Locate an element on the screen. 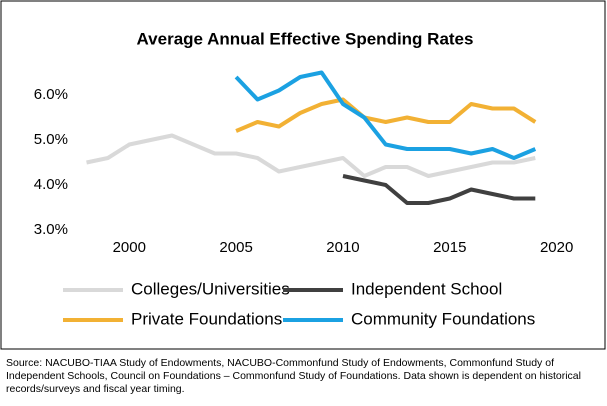 Image resolution: width=607 pixels, height=406 pixels. y-tick-label: 4.0% is located at coordinates (51, 184).